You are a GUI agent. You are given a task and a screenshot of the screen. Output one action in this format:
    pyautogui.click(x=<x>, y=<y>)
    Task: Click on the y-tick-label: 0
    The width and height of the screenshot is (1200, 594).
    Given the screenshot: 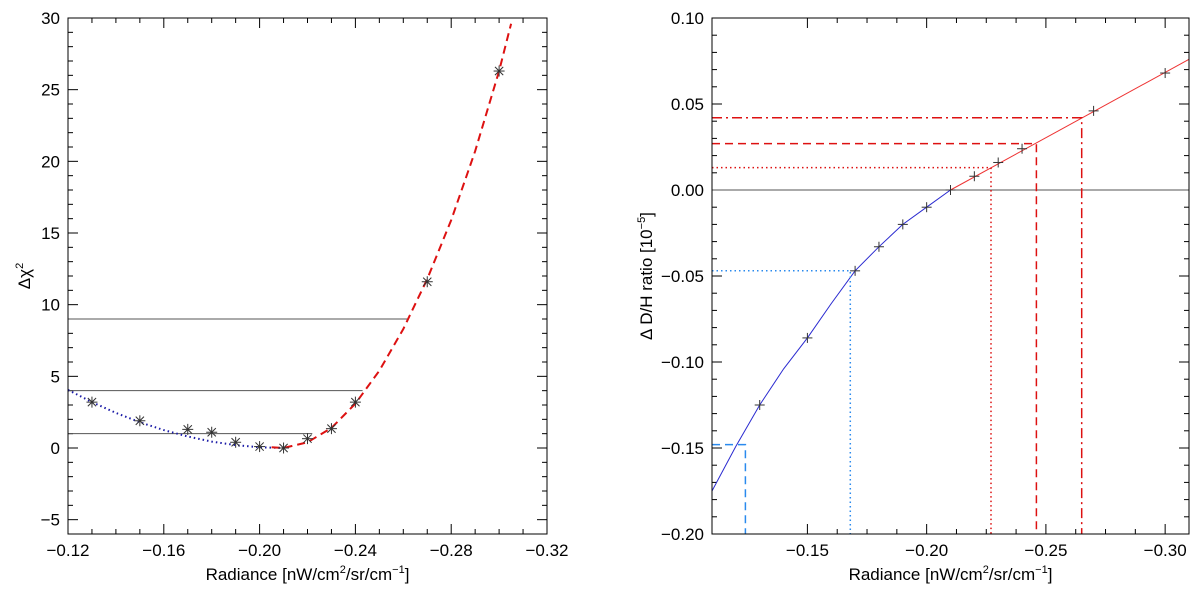 What is the action you would take?
    pyautogui.click(x=55, y=448)
    